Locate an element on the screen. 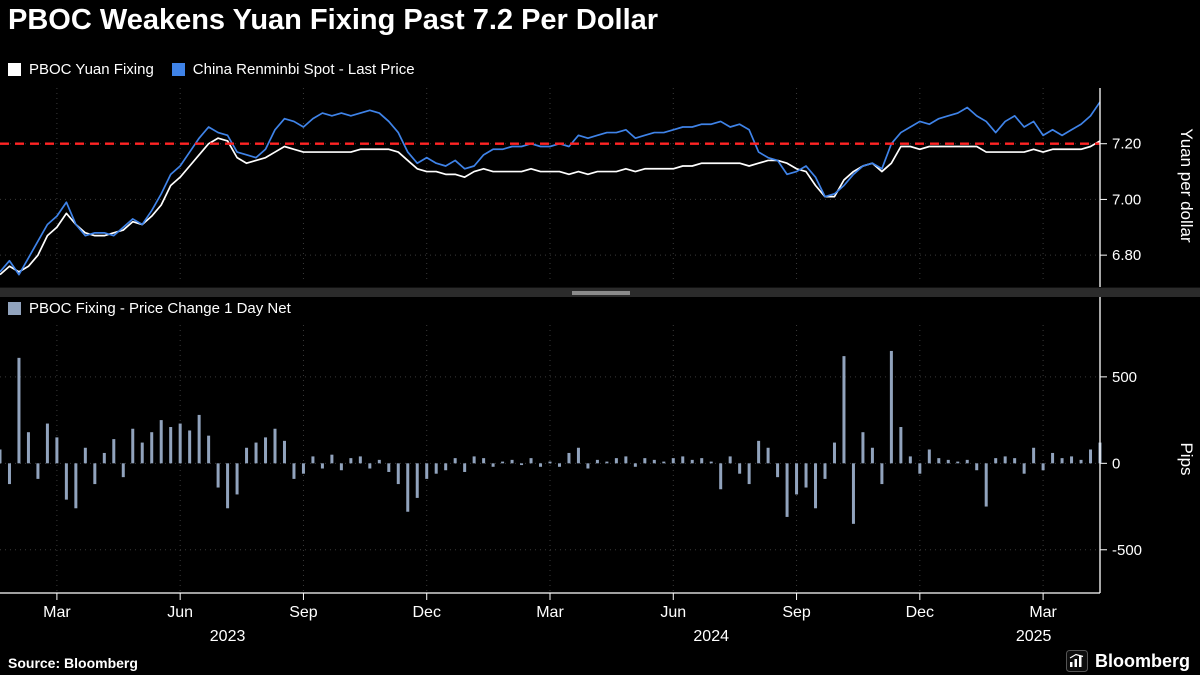 The height and width of the screenshot is (675, 1200). bloomberg-logo-icon is located at coordinates (1076, 661).